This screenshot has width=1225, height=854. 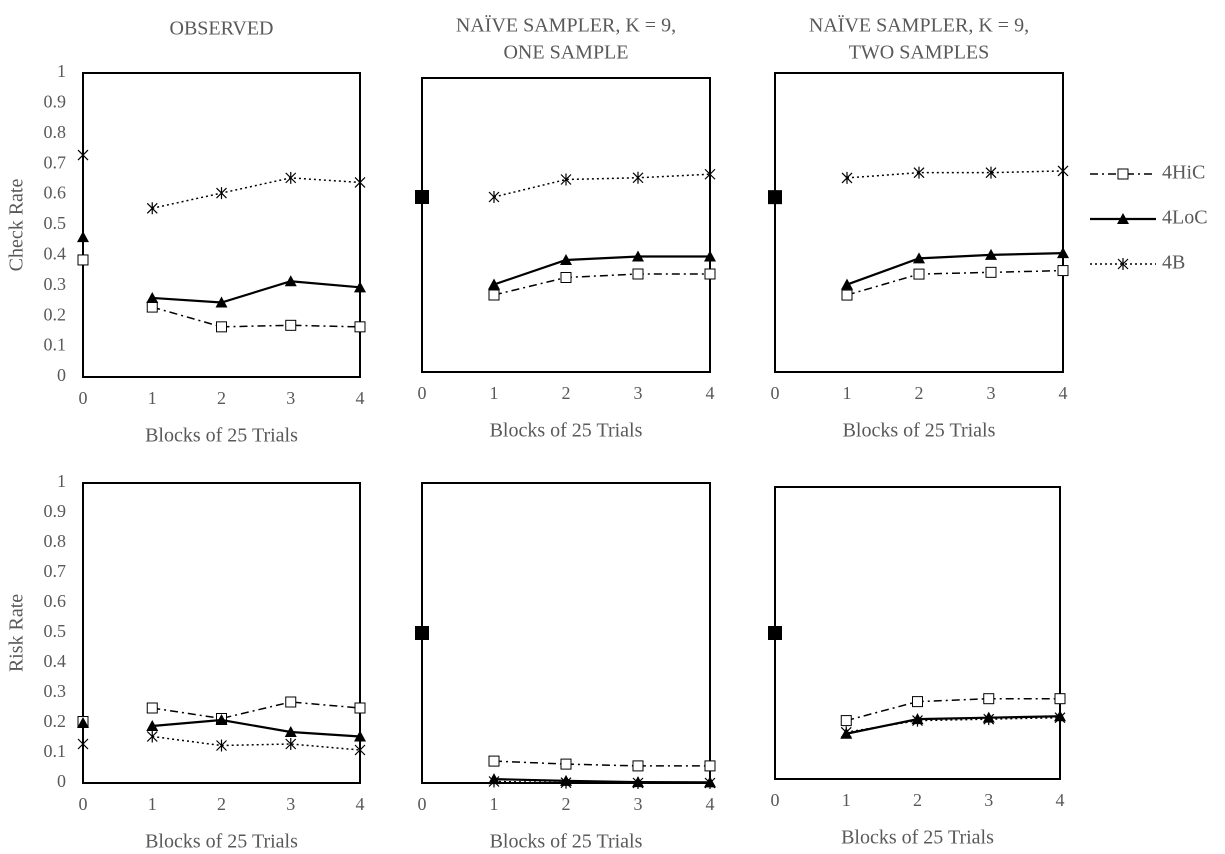 I want to click on start-marker, so click(x=422, y=197).